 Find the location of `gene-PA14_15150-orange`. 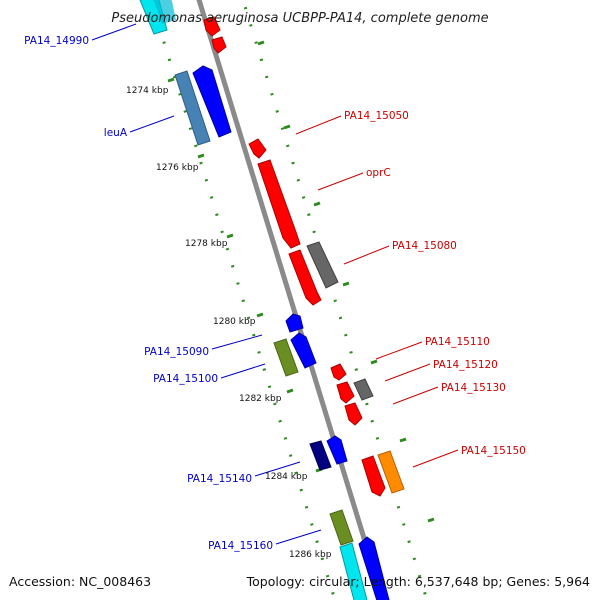

gene-PA14_15150-orange is located at coordinates (391, 472).